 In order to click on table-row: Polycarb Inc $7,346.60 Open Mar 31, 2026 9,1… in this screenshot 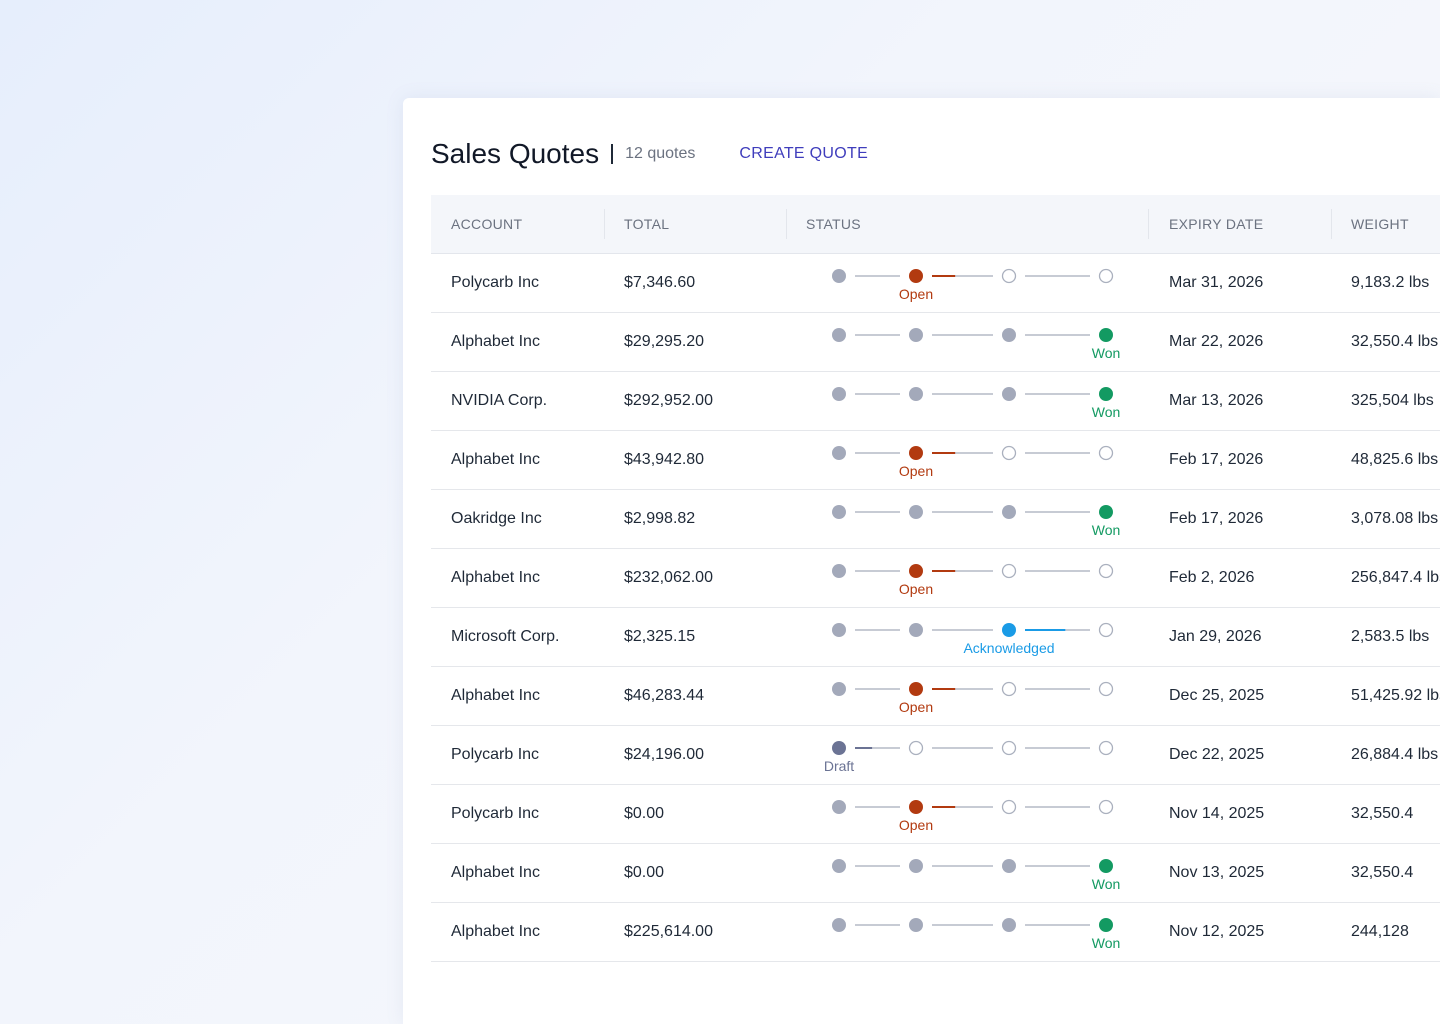, I will do `click(935, 283)`.